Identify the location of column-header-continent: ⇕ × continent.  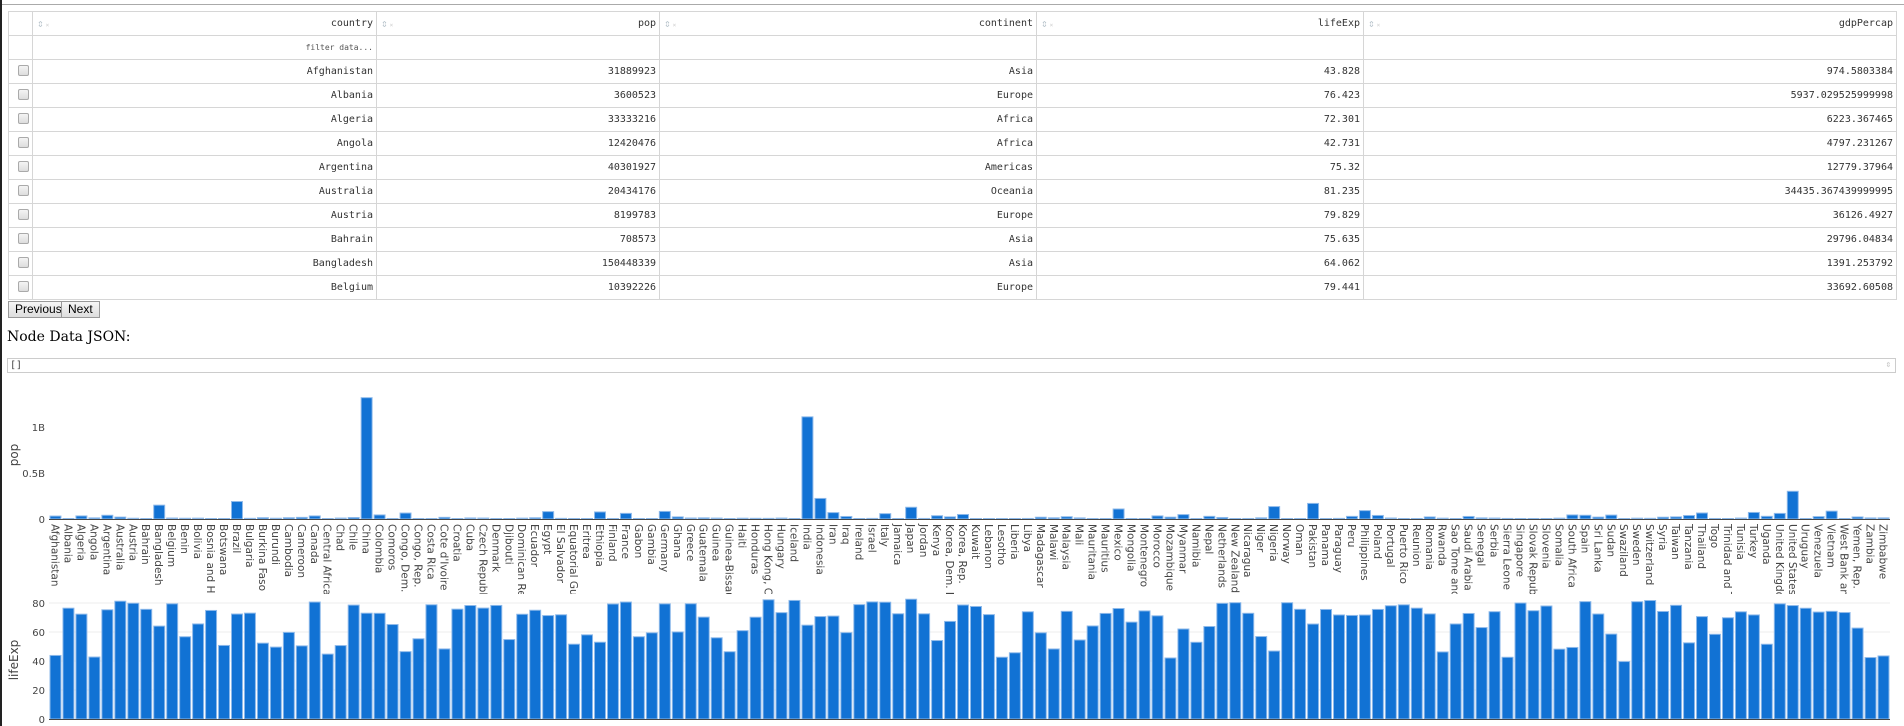
(848, 23).